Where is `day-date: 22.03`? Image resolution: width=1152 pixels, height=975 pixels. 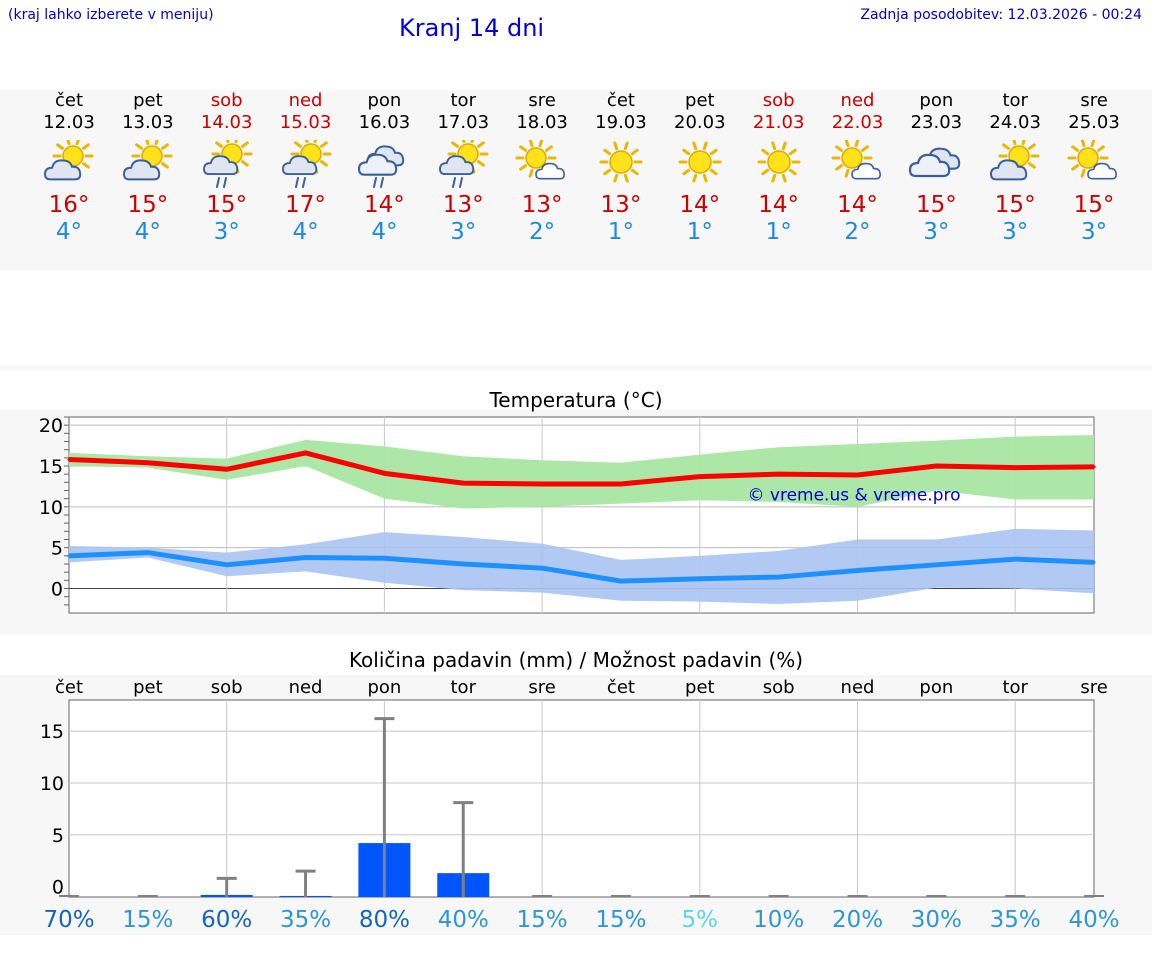
day-date: 22.03 is located at coordinates (857, 122).